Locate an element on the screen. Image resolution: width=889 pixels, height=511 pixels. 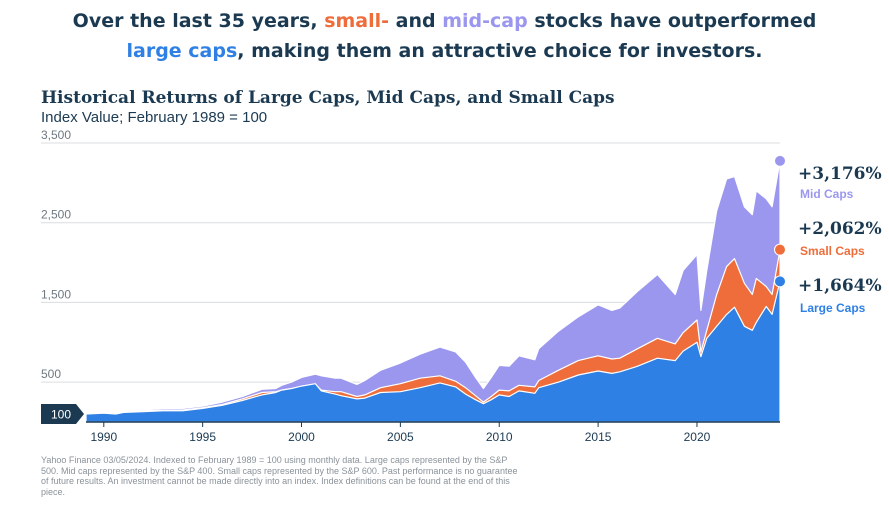
end-series-label: Mid Caps is located at coordinates (827, 194).